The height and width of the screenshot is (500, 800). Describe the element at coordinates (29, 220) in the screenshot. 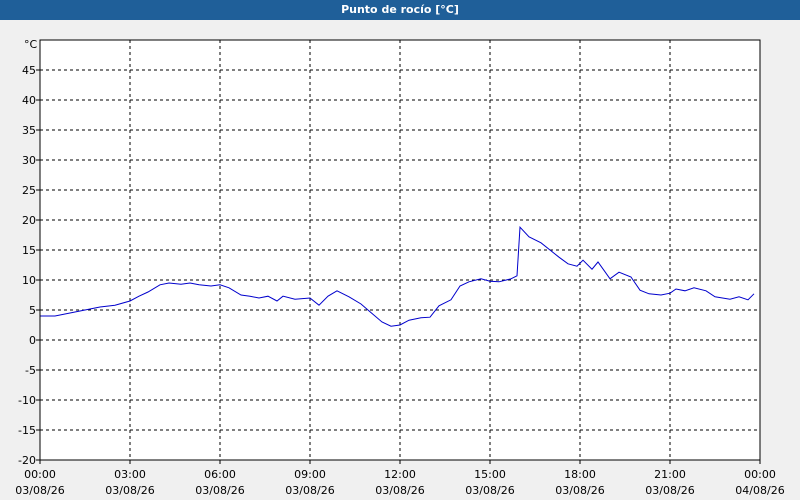

I see `y-tick-label: 20` at that location.